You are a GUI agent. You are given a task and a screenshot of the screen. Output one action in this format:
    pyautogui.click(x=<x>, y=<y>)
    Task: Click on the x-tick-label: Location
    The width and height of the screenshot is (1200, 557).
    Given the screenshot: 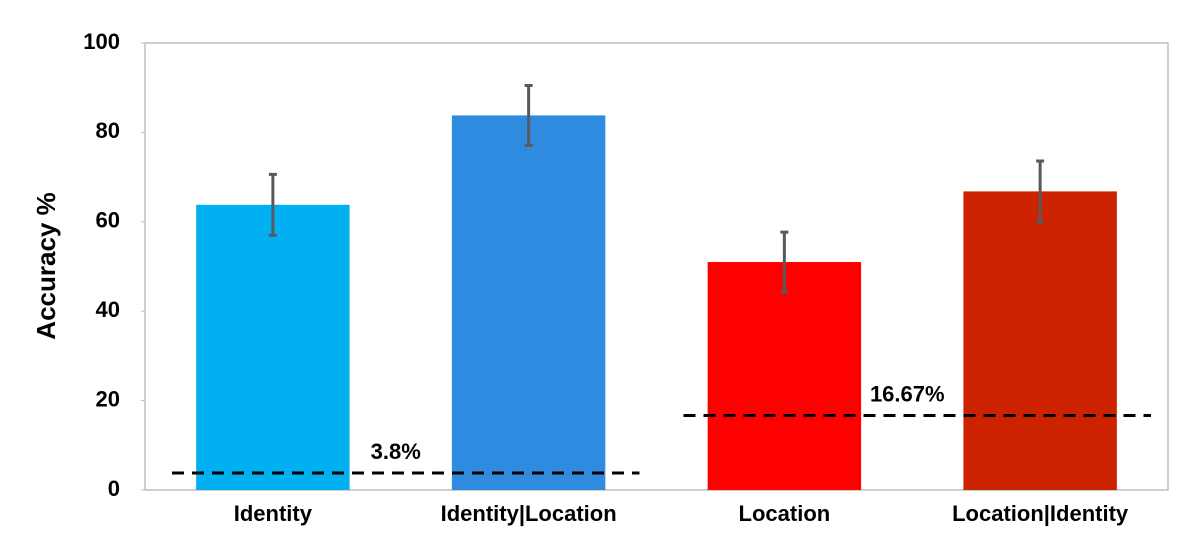 What is the action you would take?
    pyautogui.click(x=785, y=513)
    